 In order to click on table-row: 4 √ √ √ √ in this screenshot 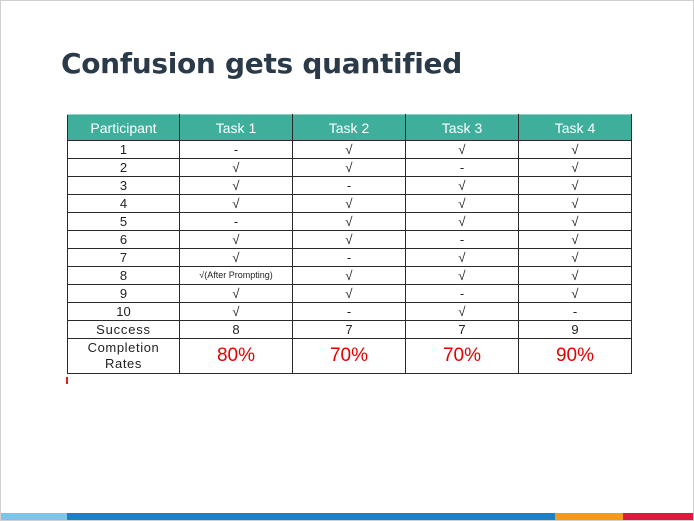, I will do `click(349, 203)`.